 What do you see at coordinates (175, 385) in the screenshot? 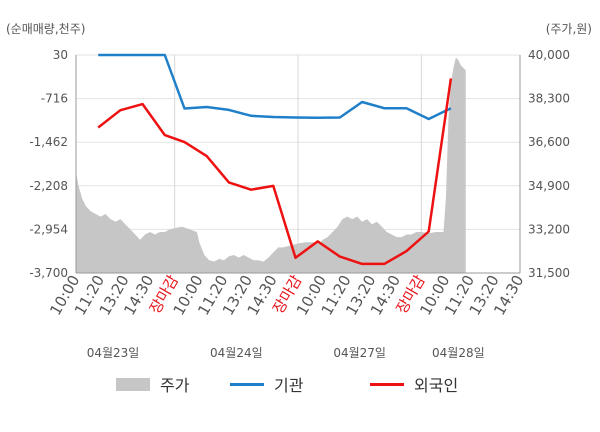
I see `legend-label-price: 주가` at bounding box center [175, 385].